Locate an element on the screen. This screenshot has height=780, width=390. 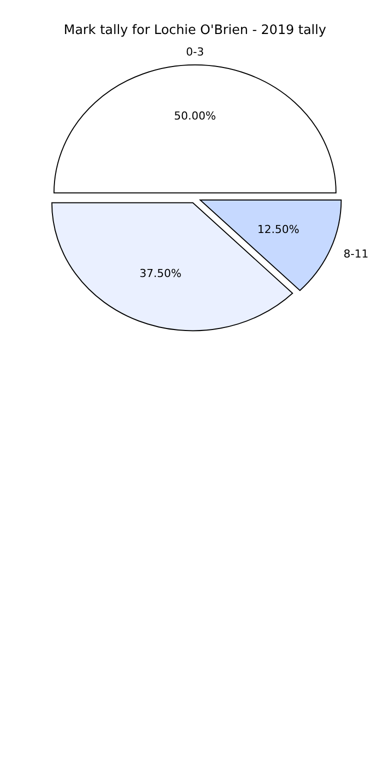
slice-label: 8-11 is located at coordinates (356, 253).